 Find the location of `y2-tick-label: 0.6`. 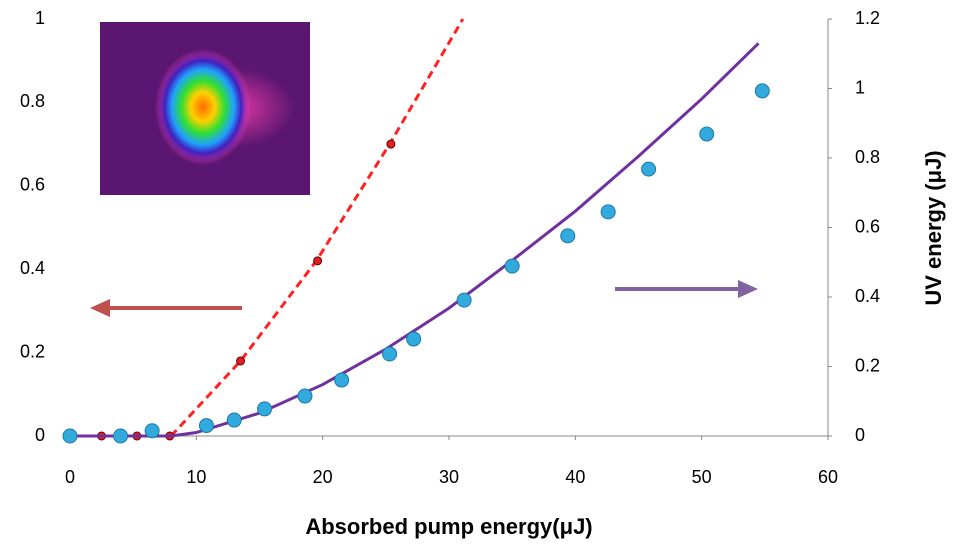

y2-tick-label: 0.6 is located at coordinates (867, 226).